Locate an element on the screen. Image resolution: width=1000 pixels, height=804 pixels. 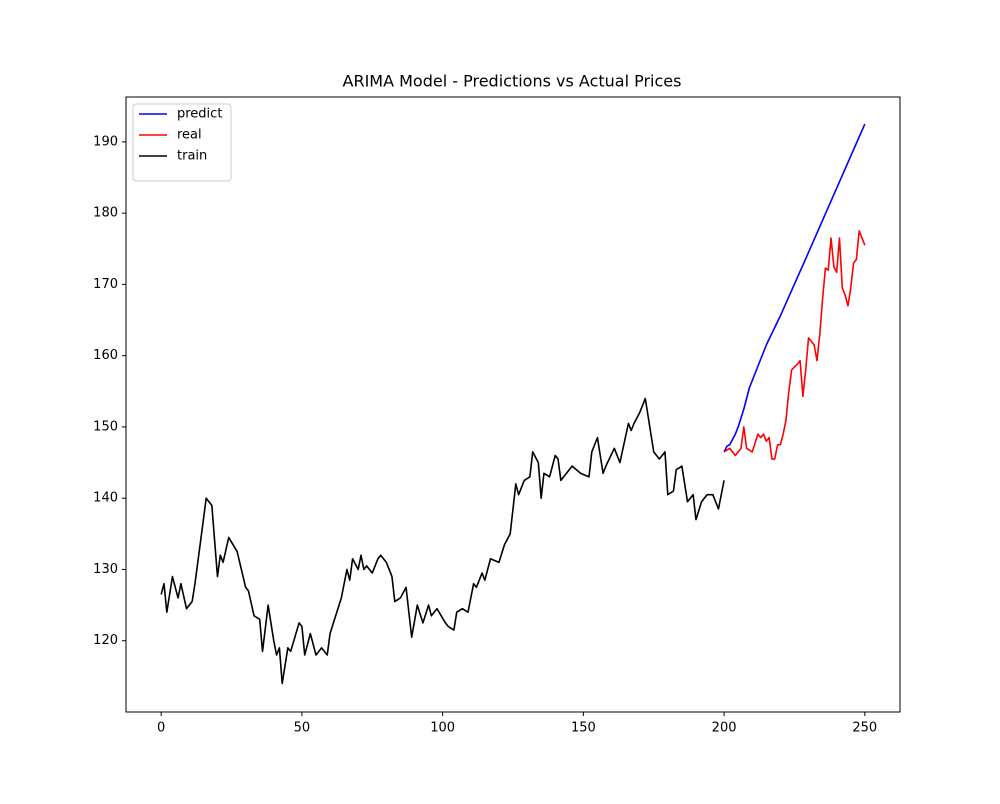
legend: predict real train is located at coordinates (182, 142).